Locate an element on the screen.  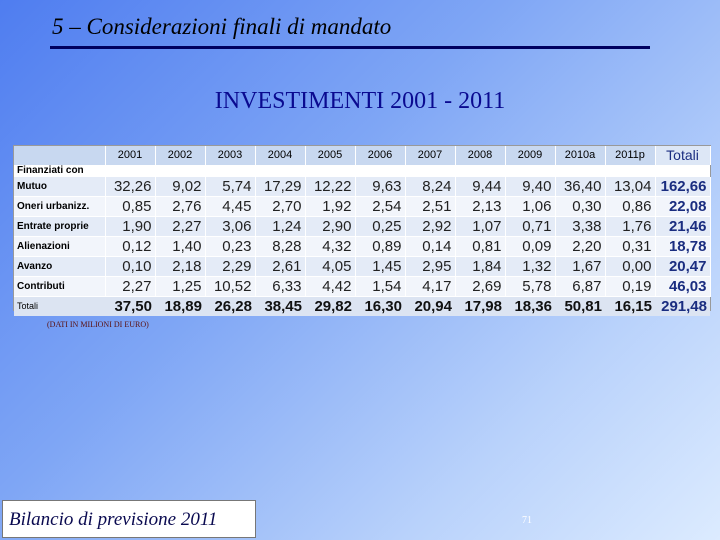
table-cell: 2,69 is located at coordinates (480, 286).